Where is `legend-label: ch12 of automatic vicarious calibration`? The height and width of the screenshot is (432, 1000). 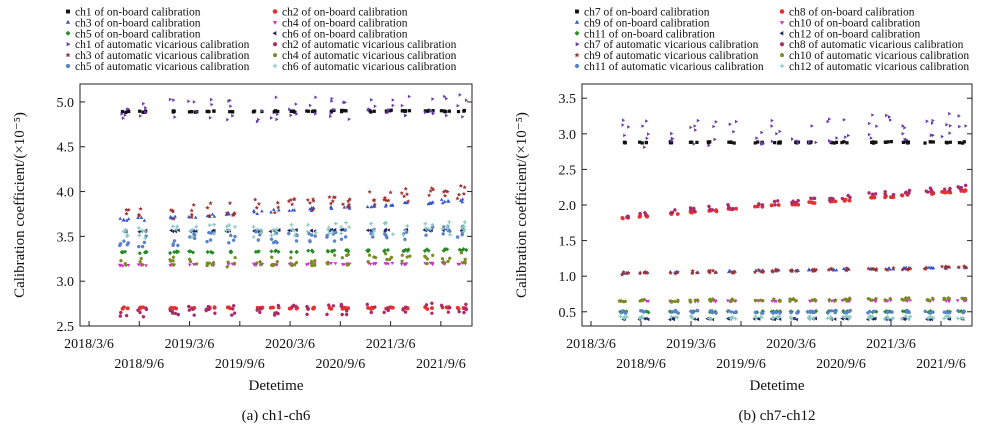
legend-label: ch12 of automatic vicarious calibration is located at coordinates (879, 67).